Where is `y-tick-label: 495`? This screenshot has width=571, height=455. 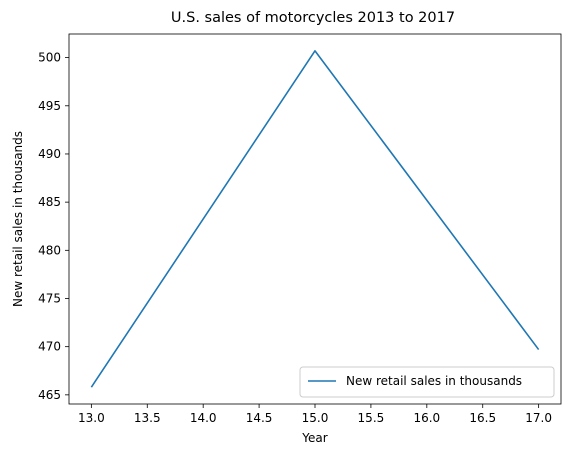 y-tick-label: 495 is located at coordinates (49, 106).